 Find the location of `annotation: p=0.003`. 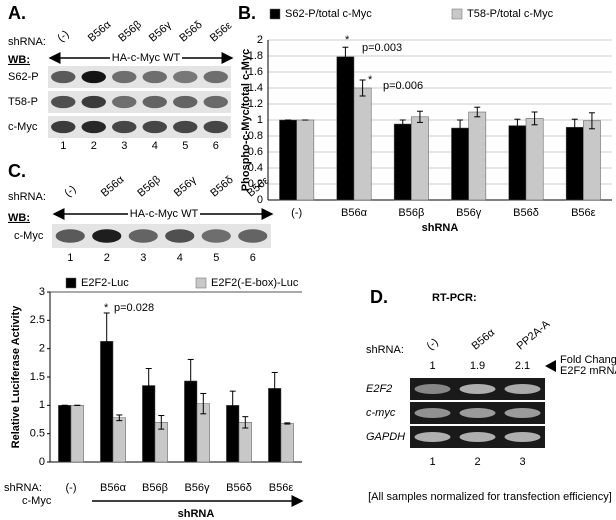

annotation: p=0.003 is located at coordinates (382, 48).